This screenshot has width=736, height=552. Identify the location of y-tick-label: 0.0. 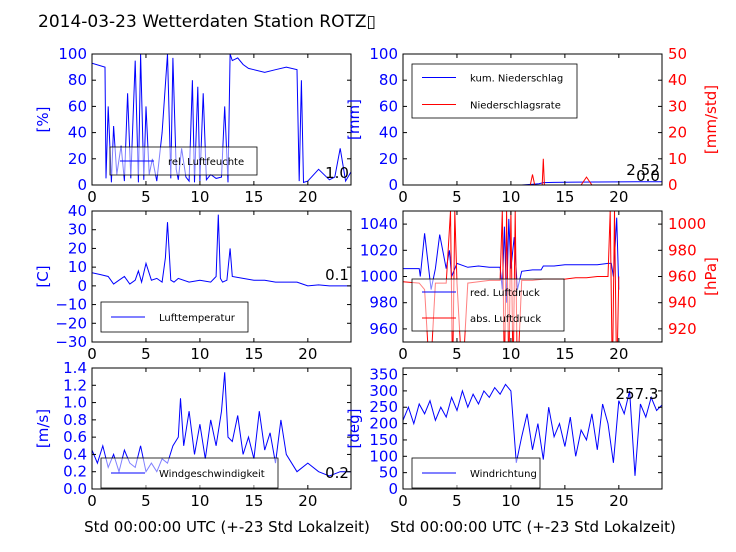
(75, 489).